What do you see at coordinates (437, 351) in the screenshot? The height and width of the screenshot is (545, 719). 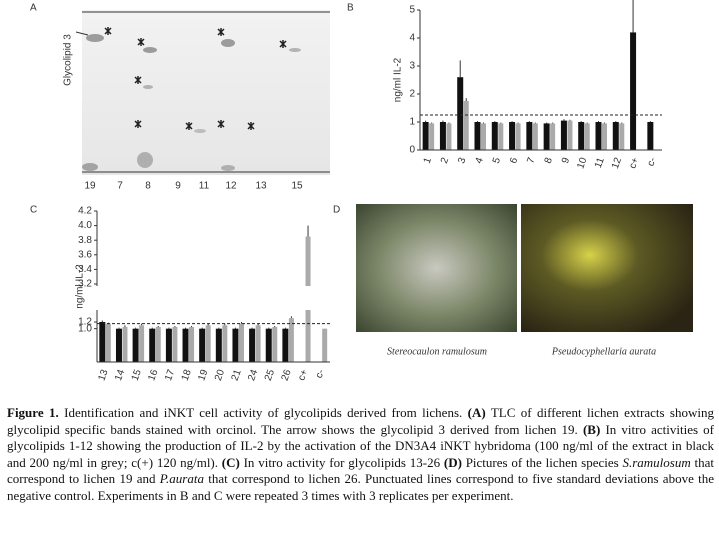 I see `photo-caption: Stereocaulon ramulosum` at bounding box center [437, 351].